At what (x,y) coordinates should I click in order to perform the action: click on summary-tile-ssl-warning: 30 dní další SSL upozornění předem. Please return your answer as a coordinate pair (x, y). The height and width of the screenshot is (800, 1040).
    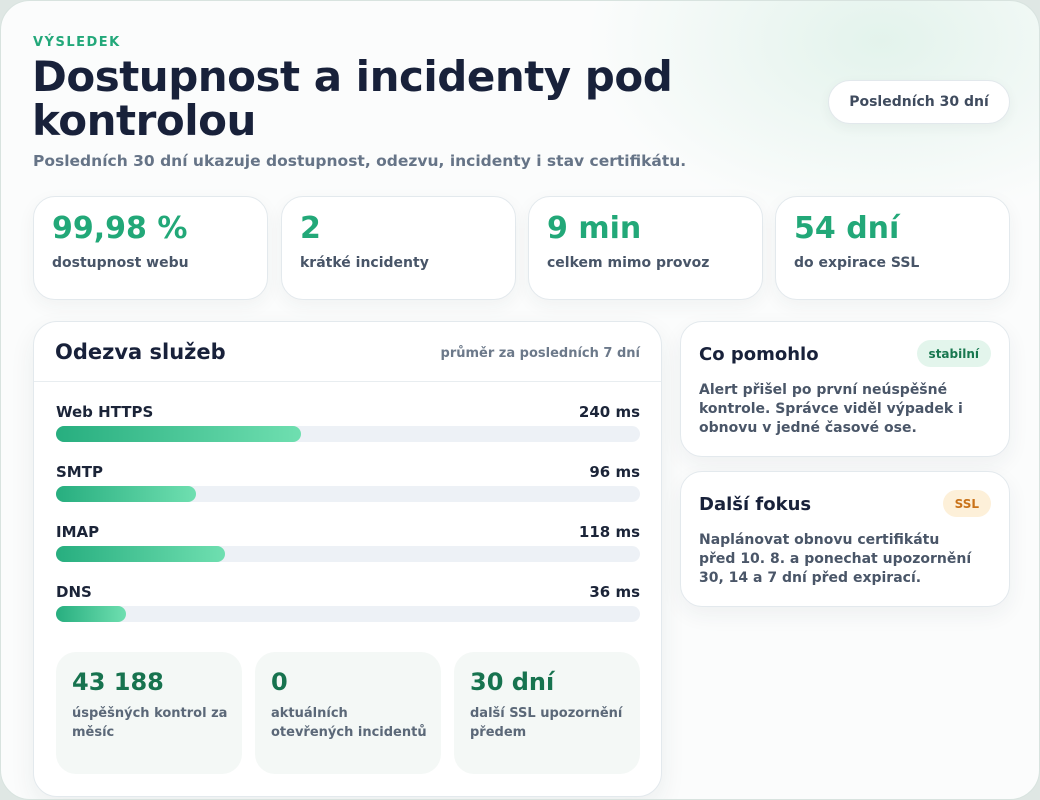
    Looking at the image, I should click on (547, 713).